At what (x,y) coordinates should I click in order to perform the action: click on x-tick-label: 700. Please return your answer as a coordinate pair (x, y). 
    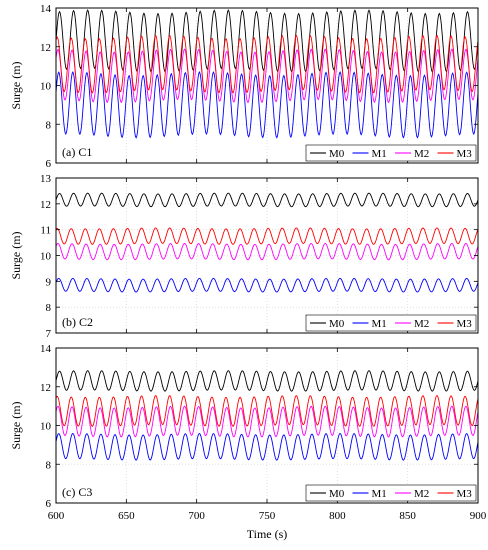
    Looking at the image, I should click on (196, 516).